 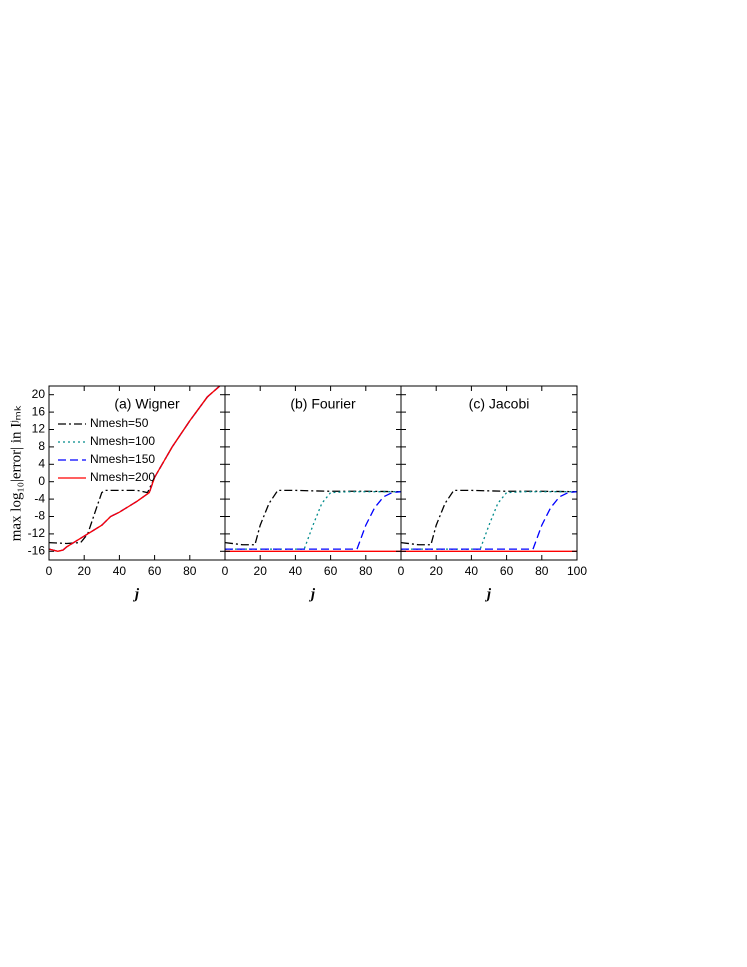 What do you see at coordinates (122, 441) in the screenshot?
I see `legend-label: Nmesh=100` at bounding box center [122, 441].